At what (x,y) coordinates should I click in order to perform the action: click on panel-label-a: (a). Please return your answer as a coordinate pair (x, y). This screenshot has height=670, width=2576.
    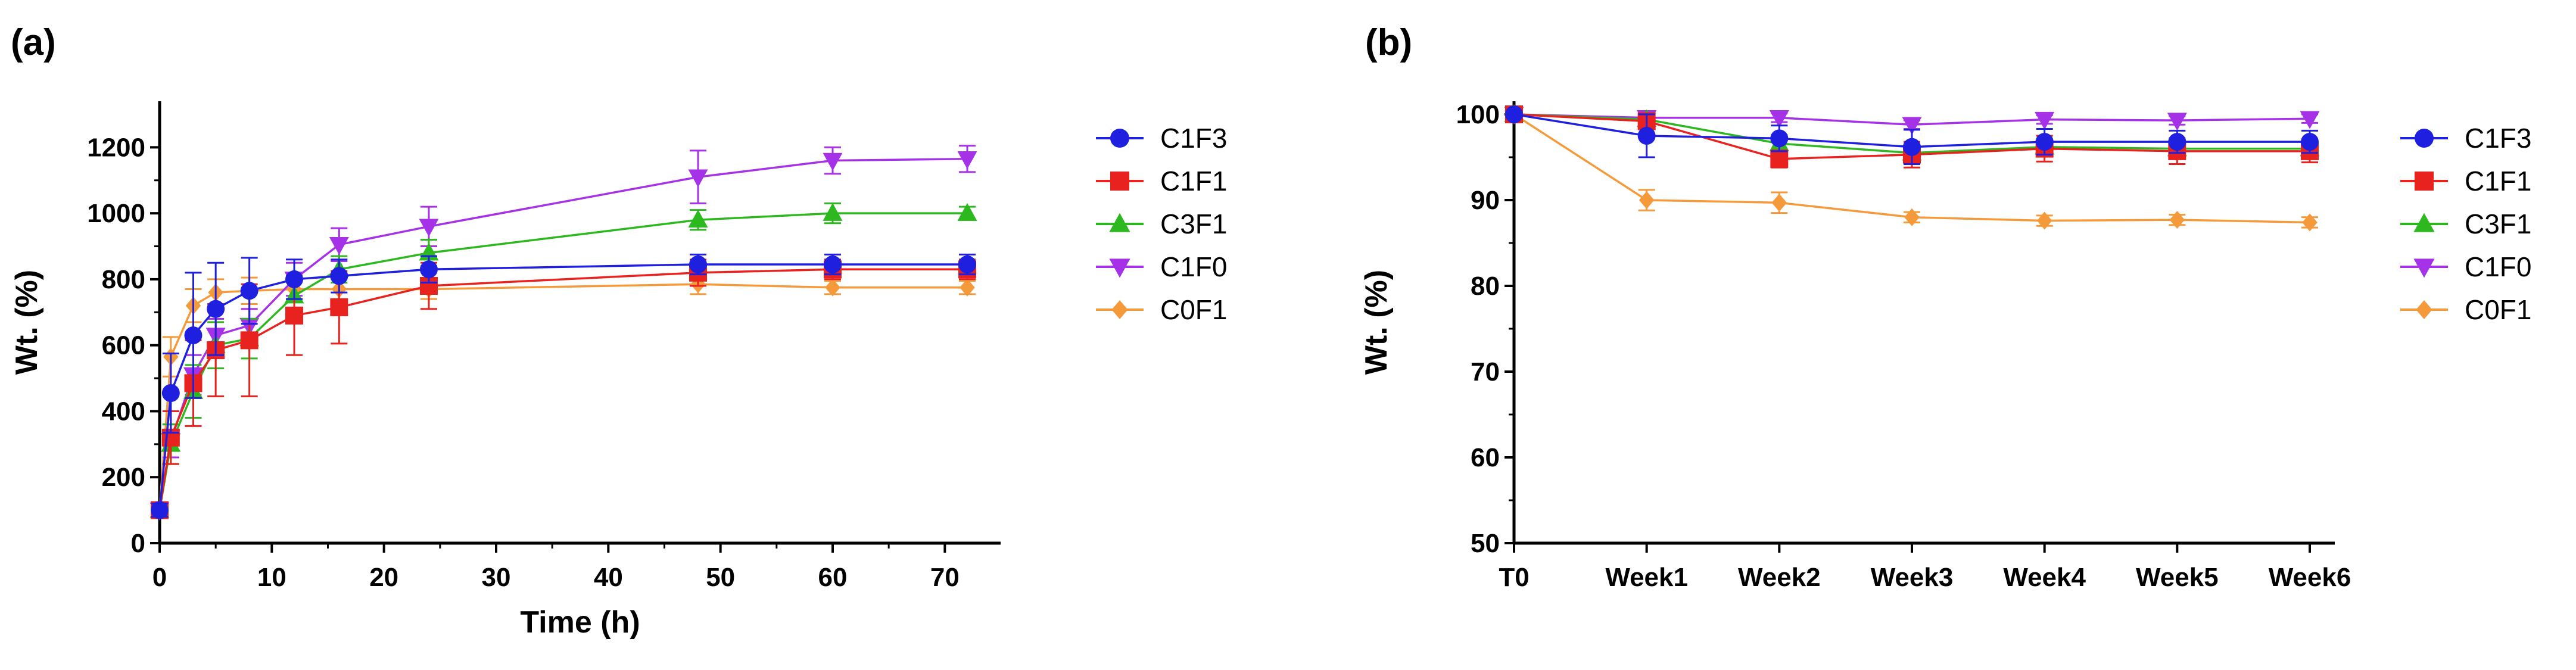
    Looking at the image, I should click on (33, 42).